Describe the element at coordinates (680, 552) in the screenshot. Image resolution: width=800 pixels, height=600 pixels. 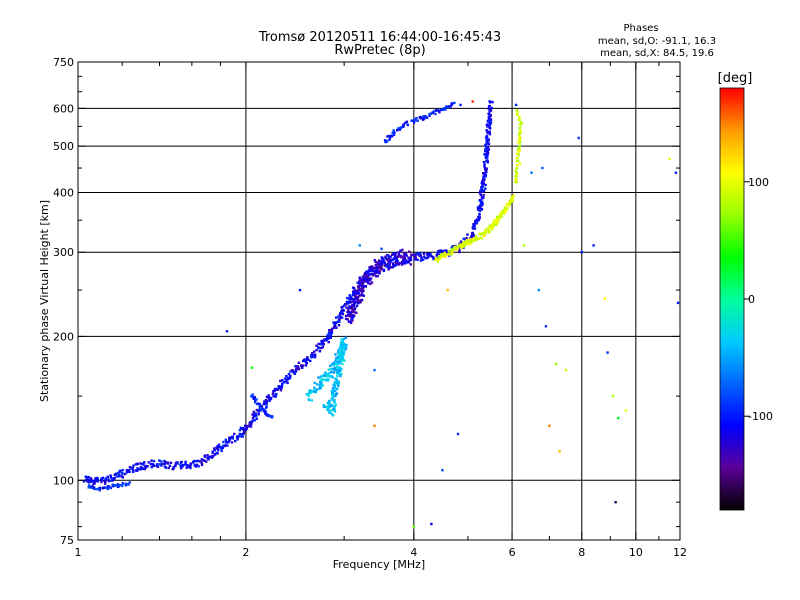
I see `x-tick-label: 12` at that location.